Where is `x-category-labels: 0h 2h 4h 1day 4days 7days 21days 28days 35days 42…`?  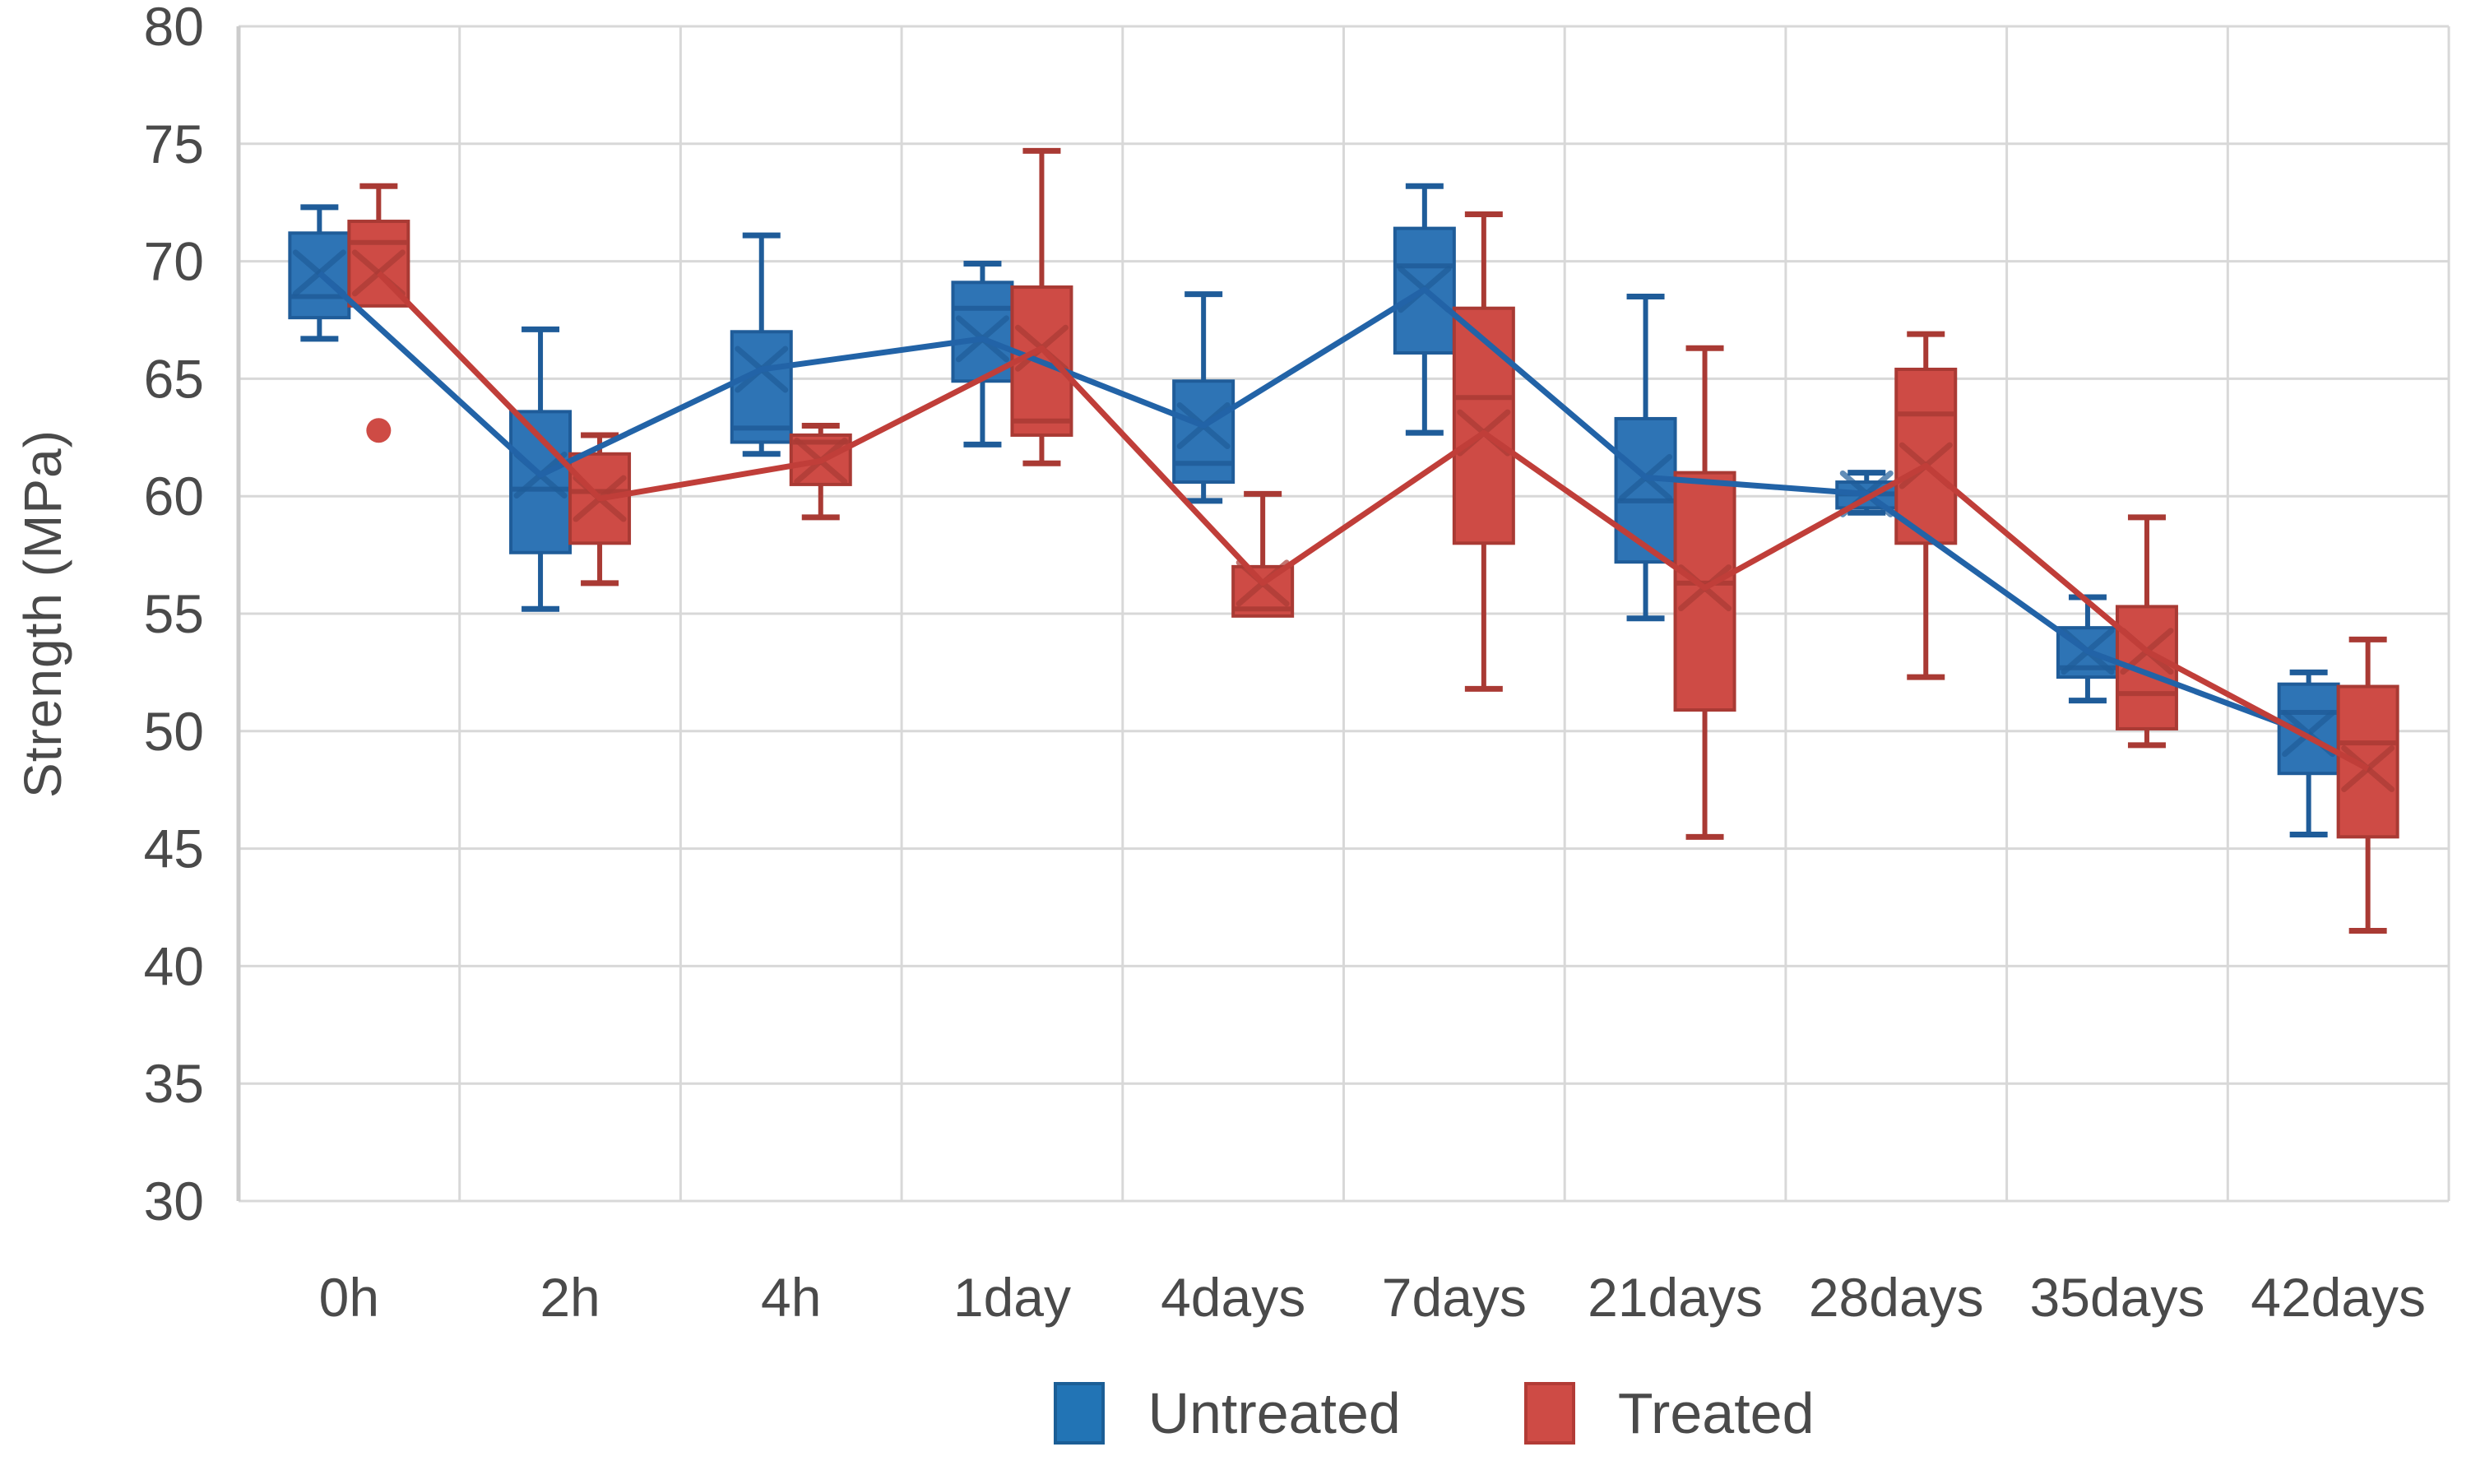
x-category-labels: 0h 2h 4h 1day 4days 7days 21days 28days 35days 42… is located at coordinates (1372, 1297).